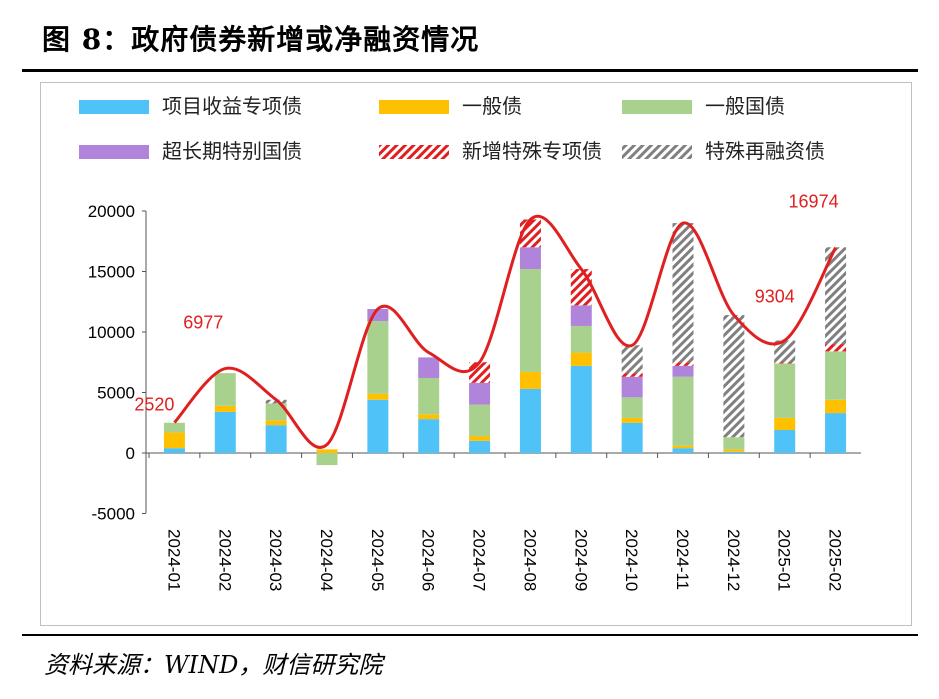  I want to click on x-tick-label: 2024-02, so click(224, 560).